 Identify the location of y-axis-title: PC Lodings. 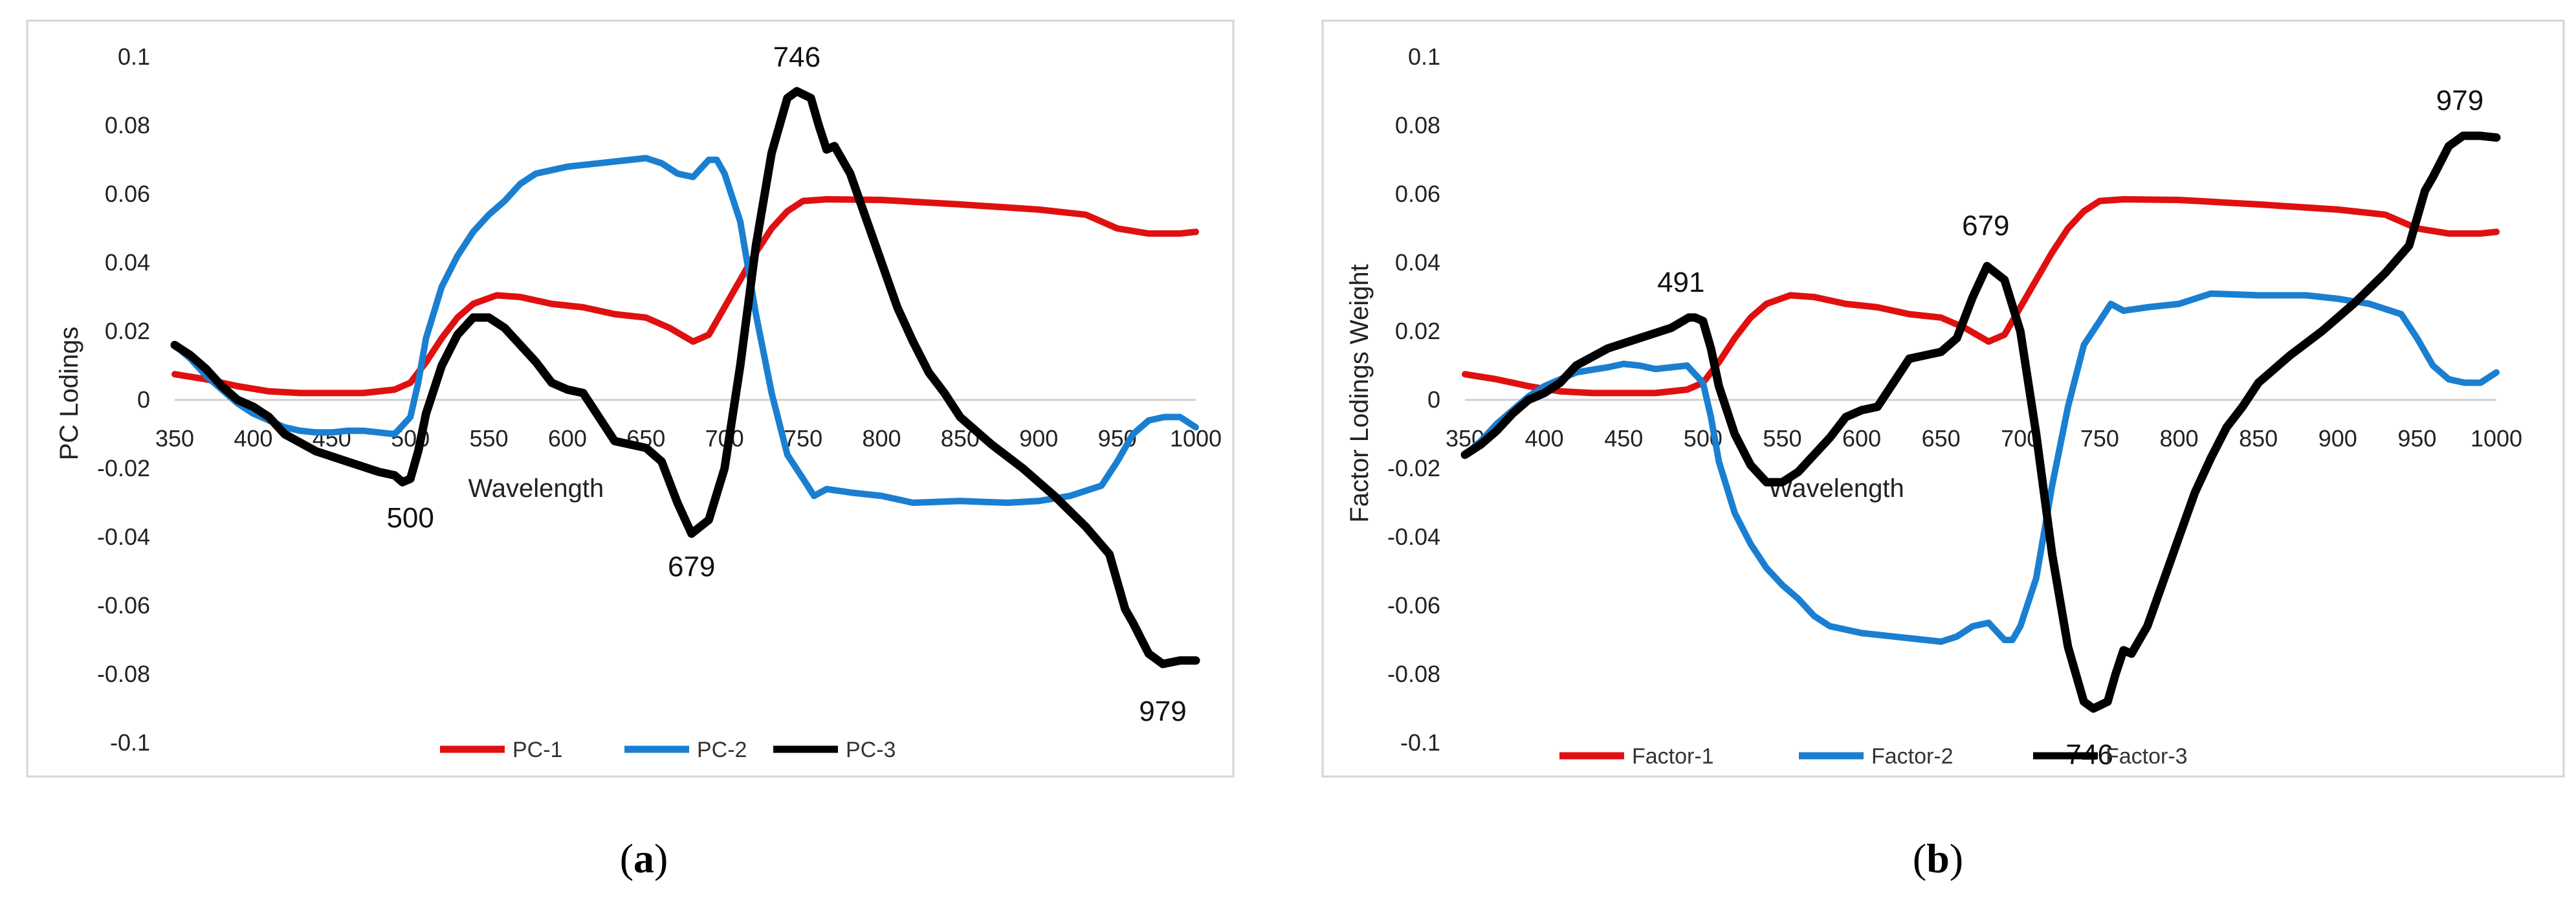
(69, 394).